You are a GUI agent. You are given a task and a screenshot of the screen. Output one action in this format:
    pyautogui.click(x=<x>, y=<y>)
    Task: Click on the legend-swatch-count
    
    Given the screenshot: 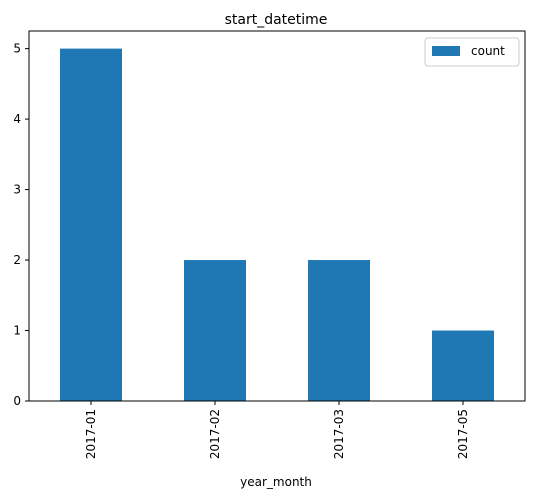 What is the action you would take?
    pyautogui.click(x=446, y=51)
    